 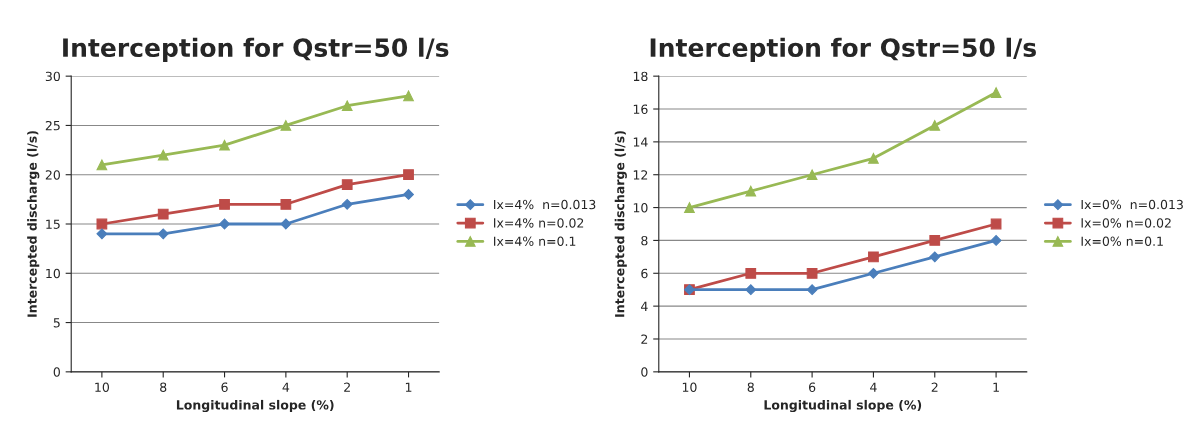 What do you see at coordinates (1132, 204) in the screenshot?
I see `legend-label: Ix=0% n=0.013` at bounding box center [1132, 204].